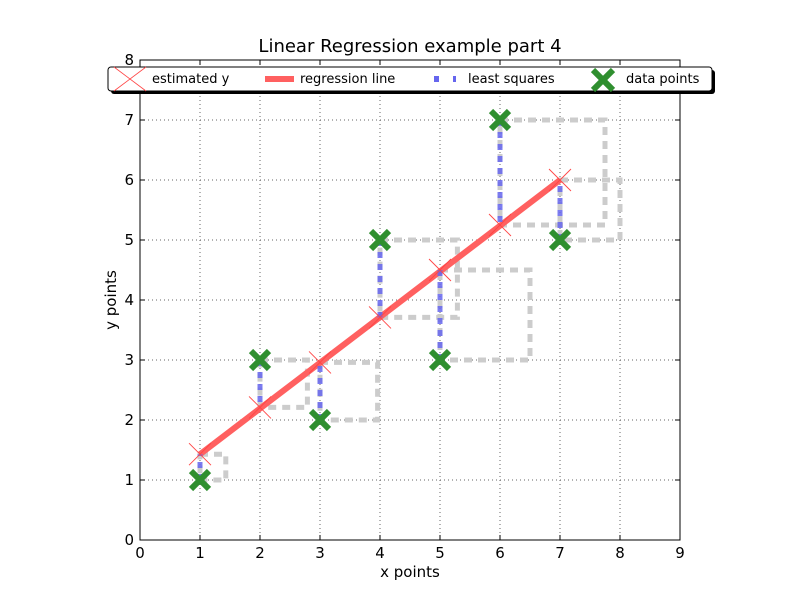 Image resolution: width=800 pixels, height=600 pixels. Describe the element at coordinates (560, 553) in the screenshot. I see `x-tick-label: 7` at that location.